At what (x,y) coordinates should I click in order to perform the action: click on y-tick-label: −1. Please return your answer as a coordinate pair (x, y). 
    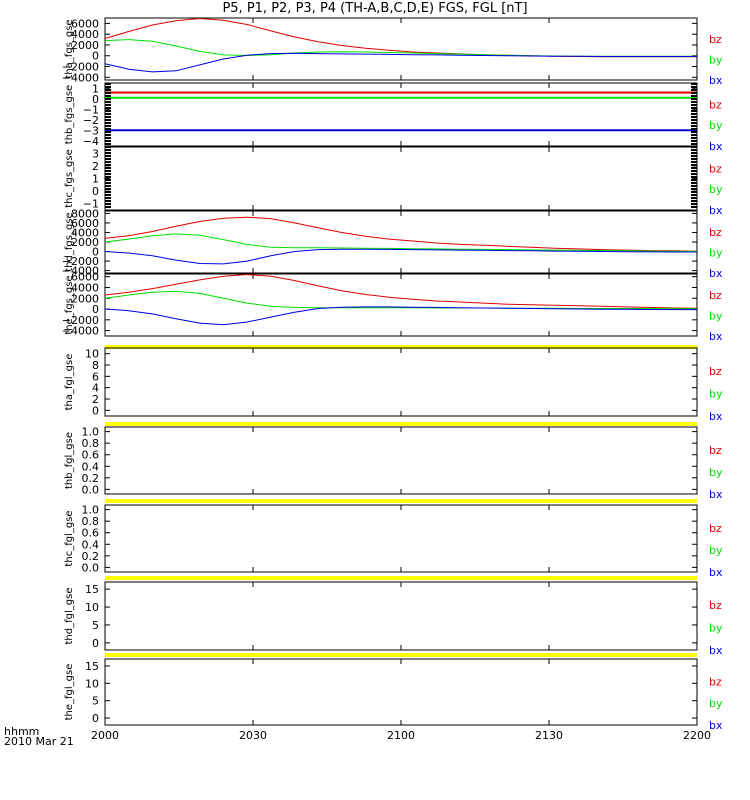
    Looking at the image, I should click on (91, 204).